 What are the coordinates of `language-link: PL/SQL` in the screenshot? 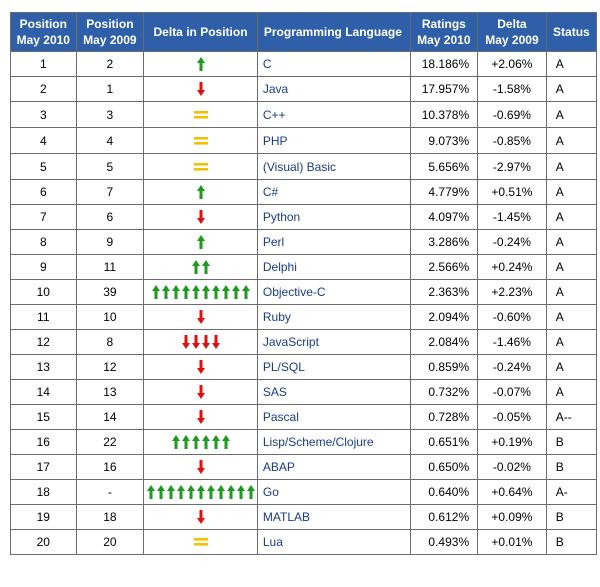 It's located at (333, 367).